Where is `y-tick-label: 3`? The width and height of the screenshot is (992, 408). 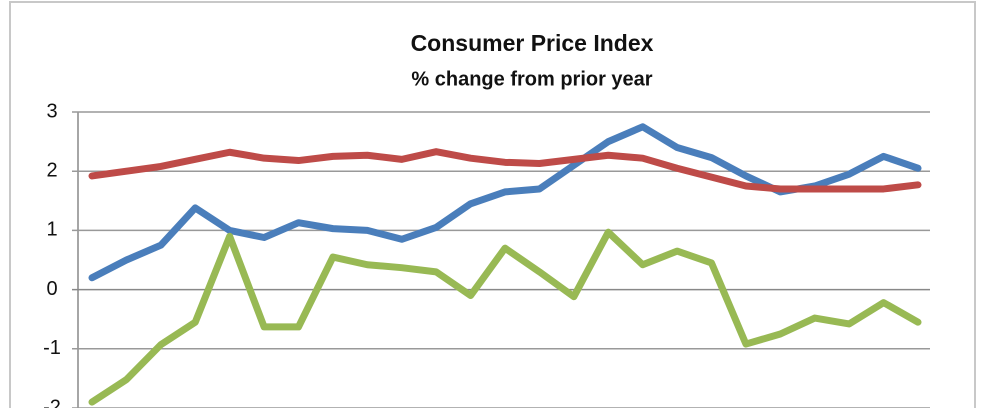
y-tick-label: 3 is located at coordinates (51, 111).